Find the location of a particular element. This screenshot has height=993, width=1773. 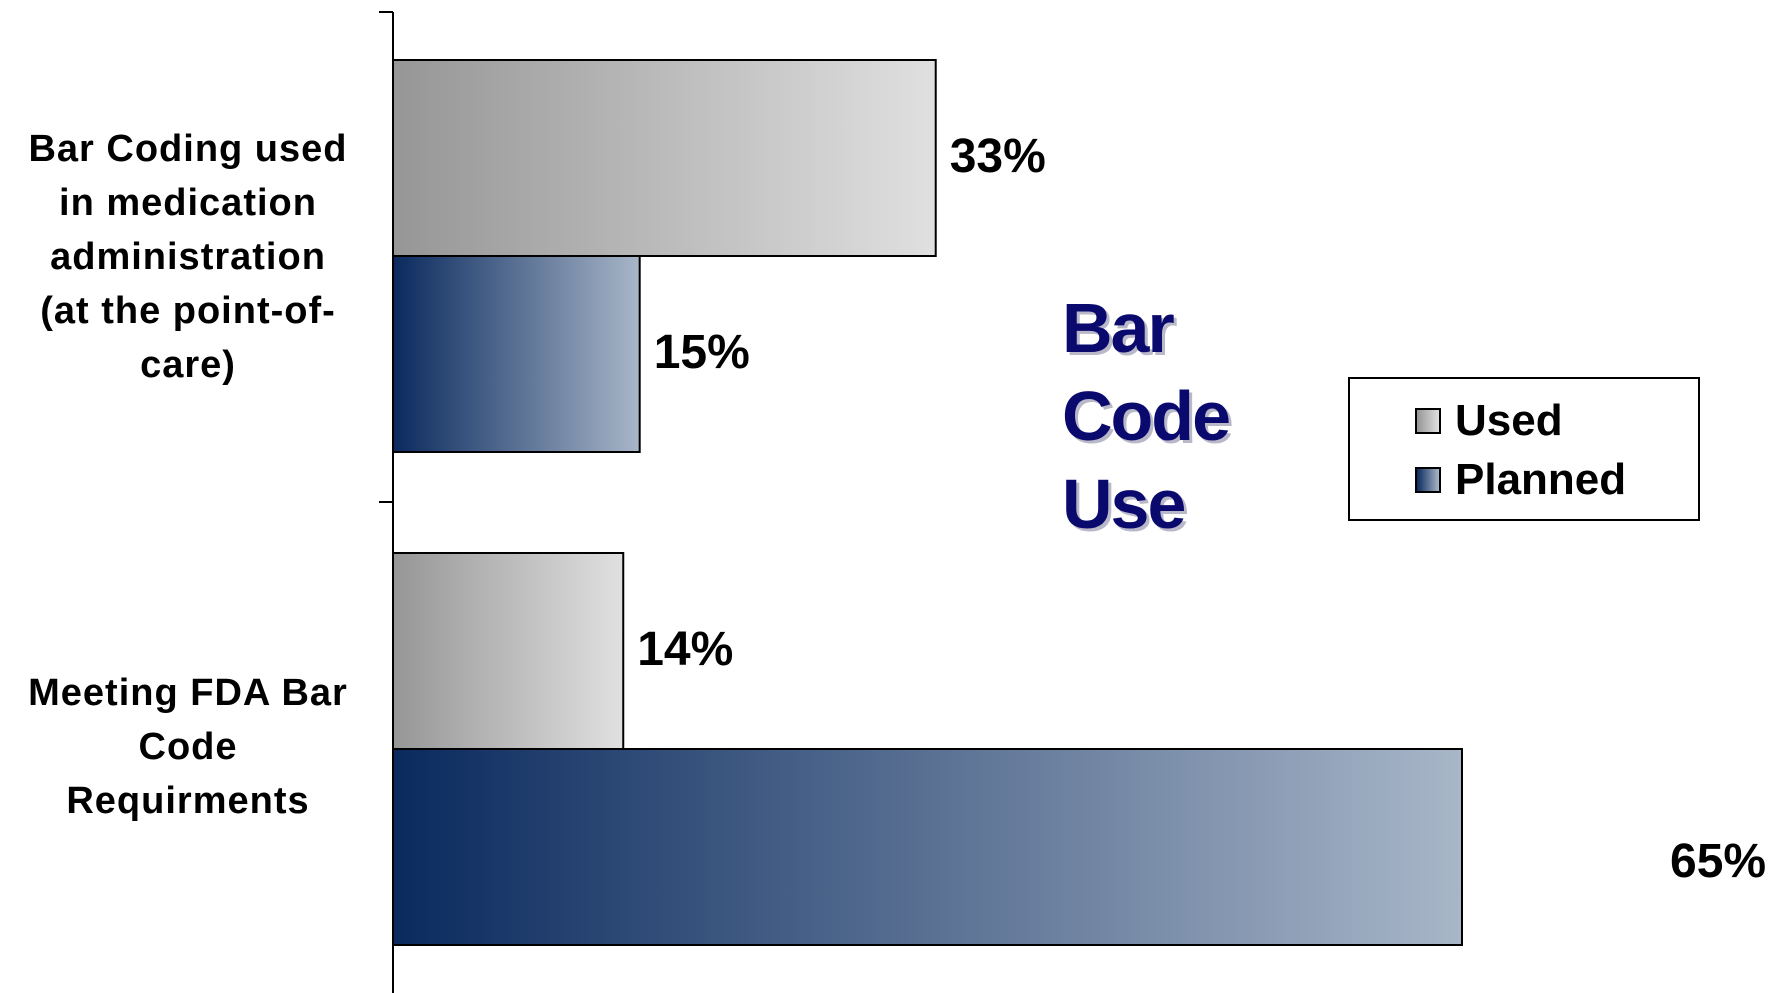

chart-title-line: Code is located at coordinates (1146, 416).